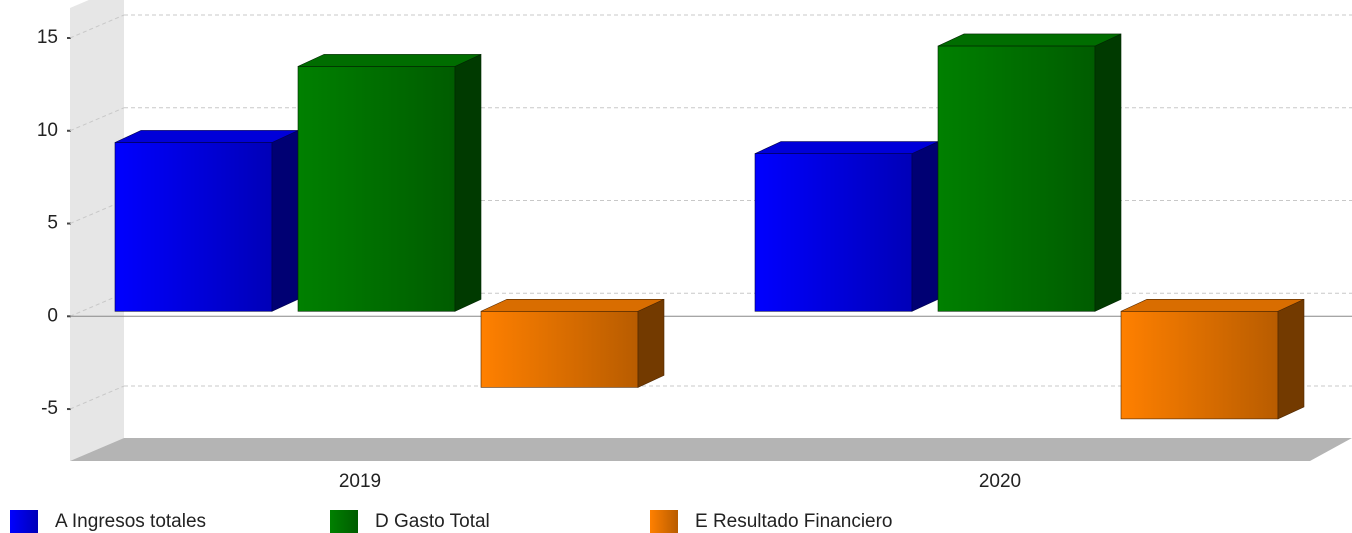  I want to click on y-tick-label: 15, so click(47, 37).